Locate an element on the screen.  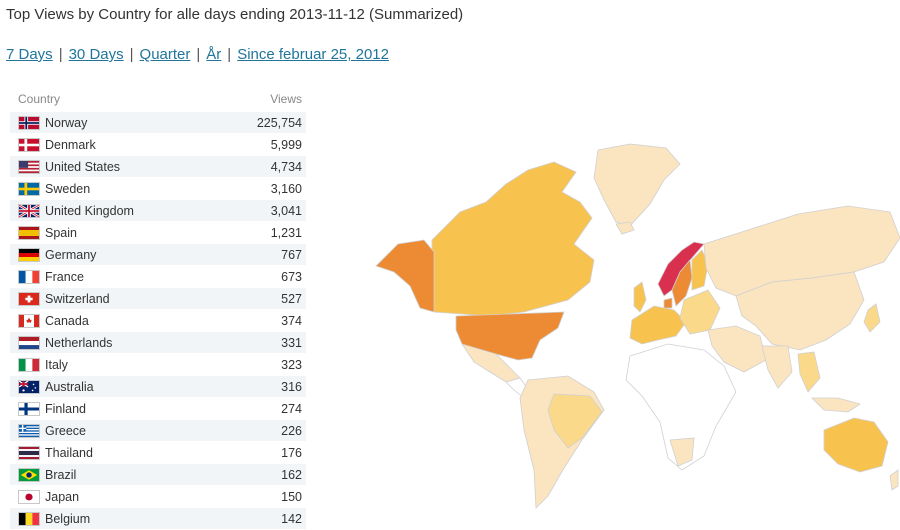
map-region-southeast-asia is located at coordinates (809, 372).